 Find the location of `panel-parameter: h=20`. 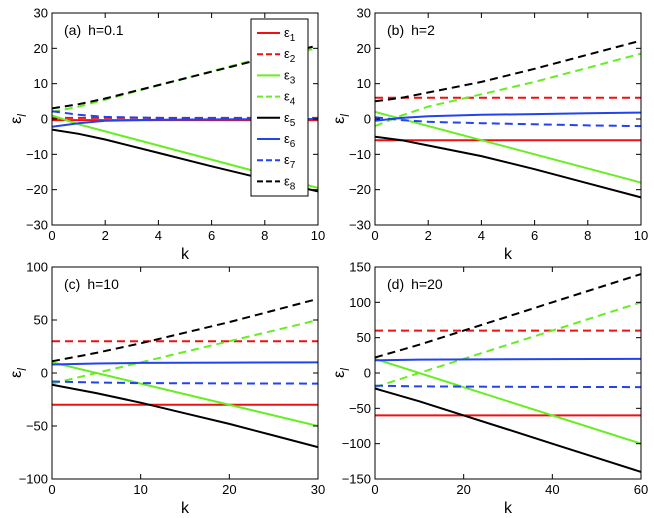

panel-parameter: h=20 is located at coordinates (427, 284).